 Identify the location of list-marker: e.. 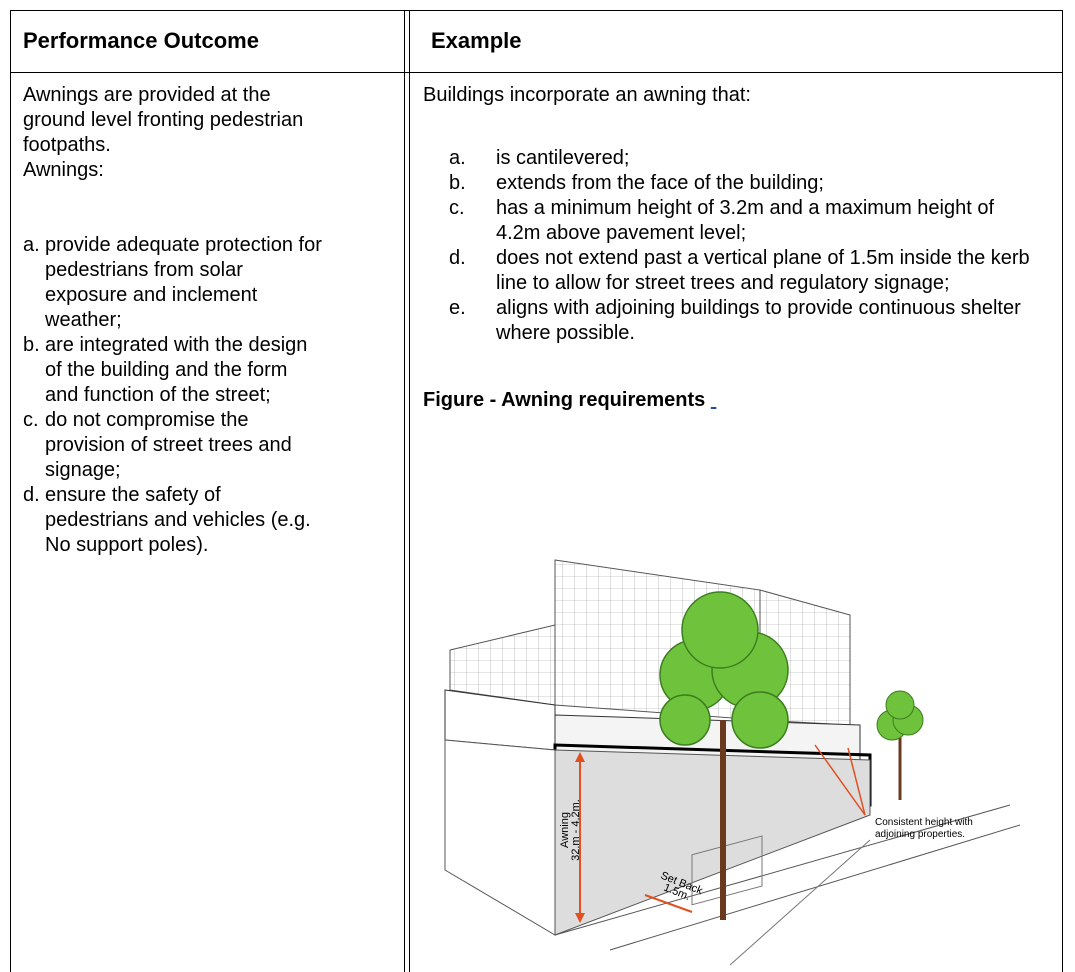
(457, 308).